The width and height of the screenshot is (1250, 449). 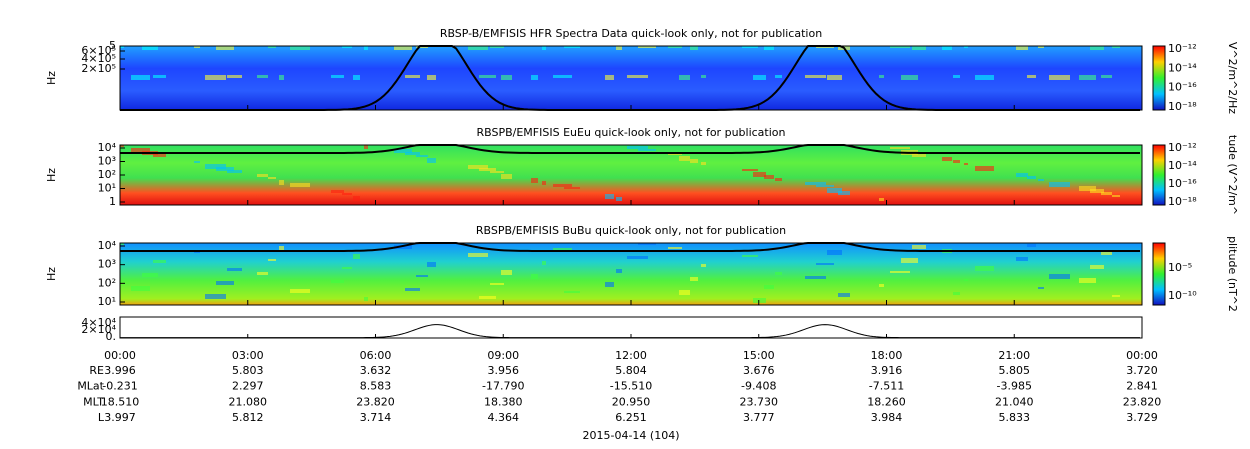 I want to click on ephemeris-value: 8.583, so click(x=376, y=386).